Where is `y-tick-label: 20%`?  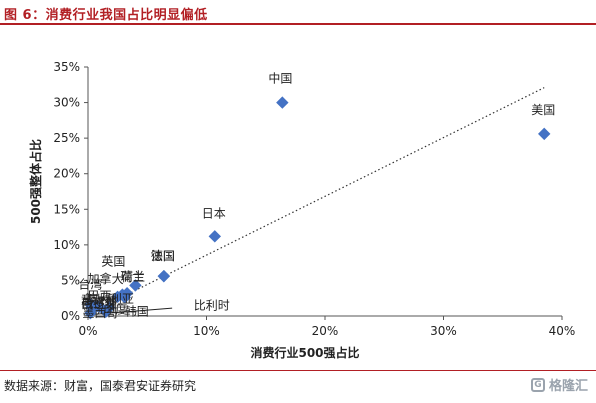
y-tick-label: 20% is located at coordinates (66, 174).